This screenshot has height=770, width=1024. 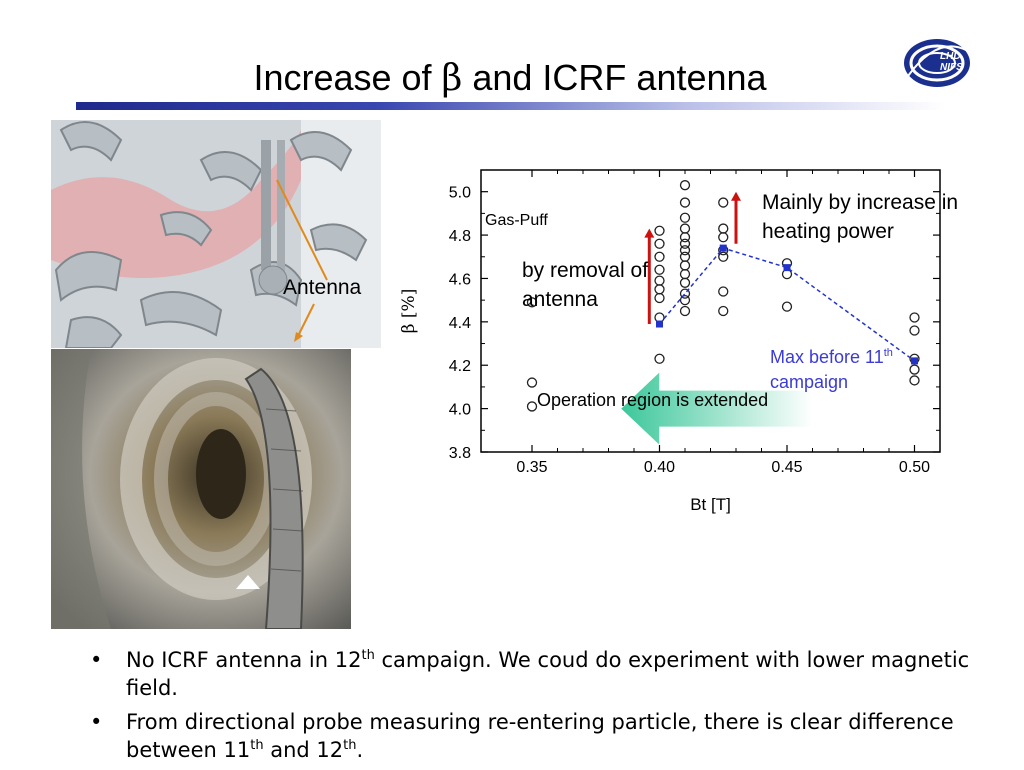 What do you see at coordinates (827, 357) in the screenshot?
I see `max-before-text: Max before 11` at bounding box center [827, 357].